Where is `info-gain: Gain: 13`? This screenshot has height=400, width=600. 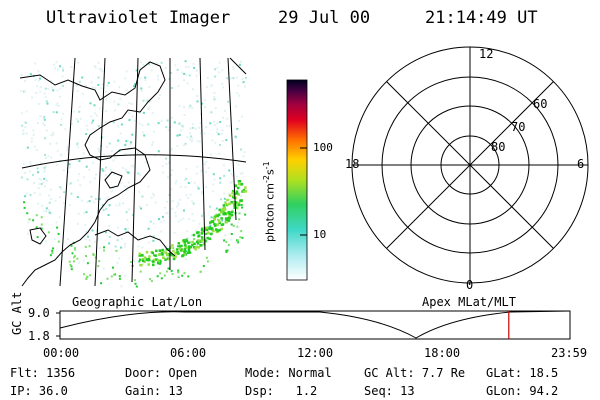 info-gain: Gain: 13 is located at coordinates (154, 391).